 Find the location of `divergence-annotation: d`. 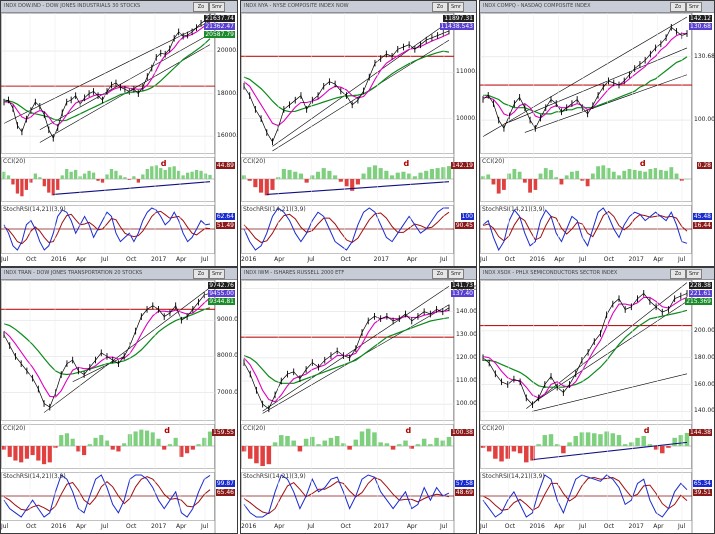

divergence-annotation: d is located at coordinates (406, 163).